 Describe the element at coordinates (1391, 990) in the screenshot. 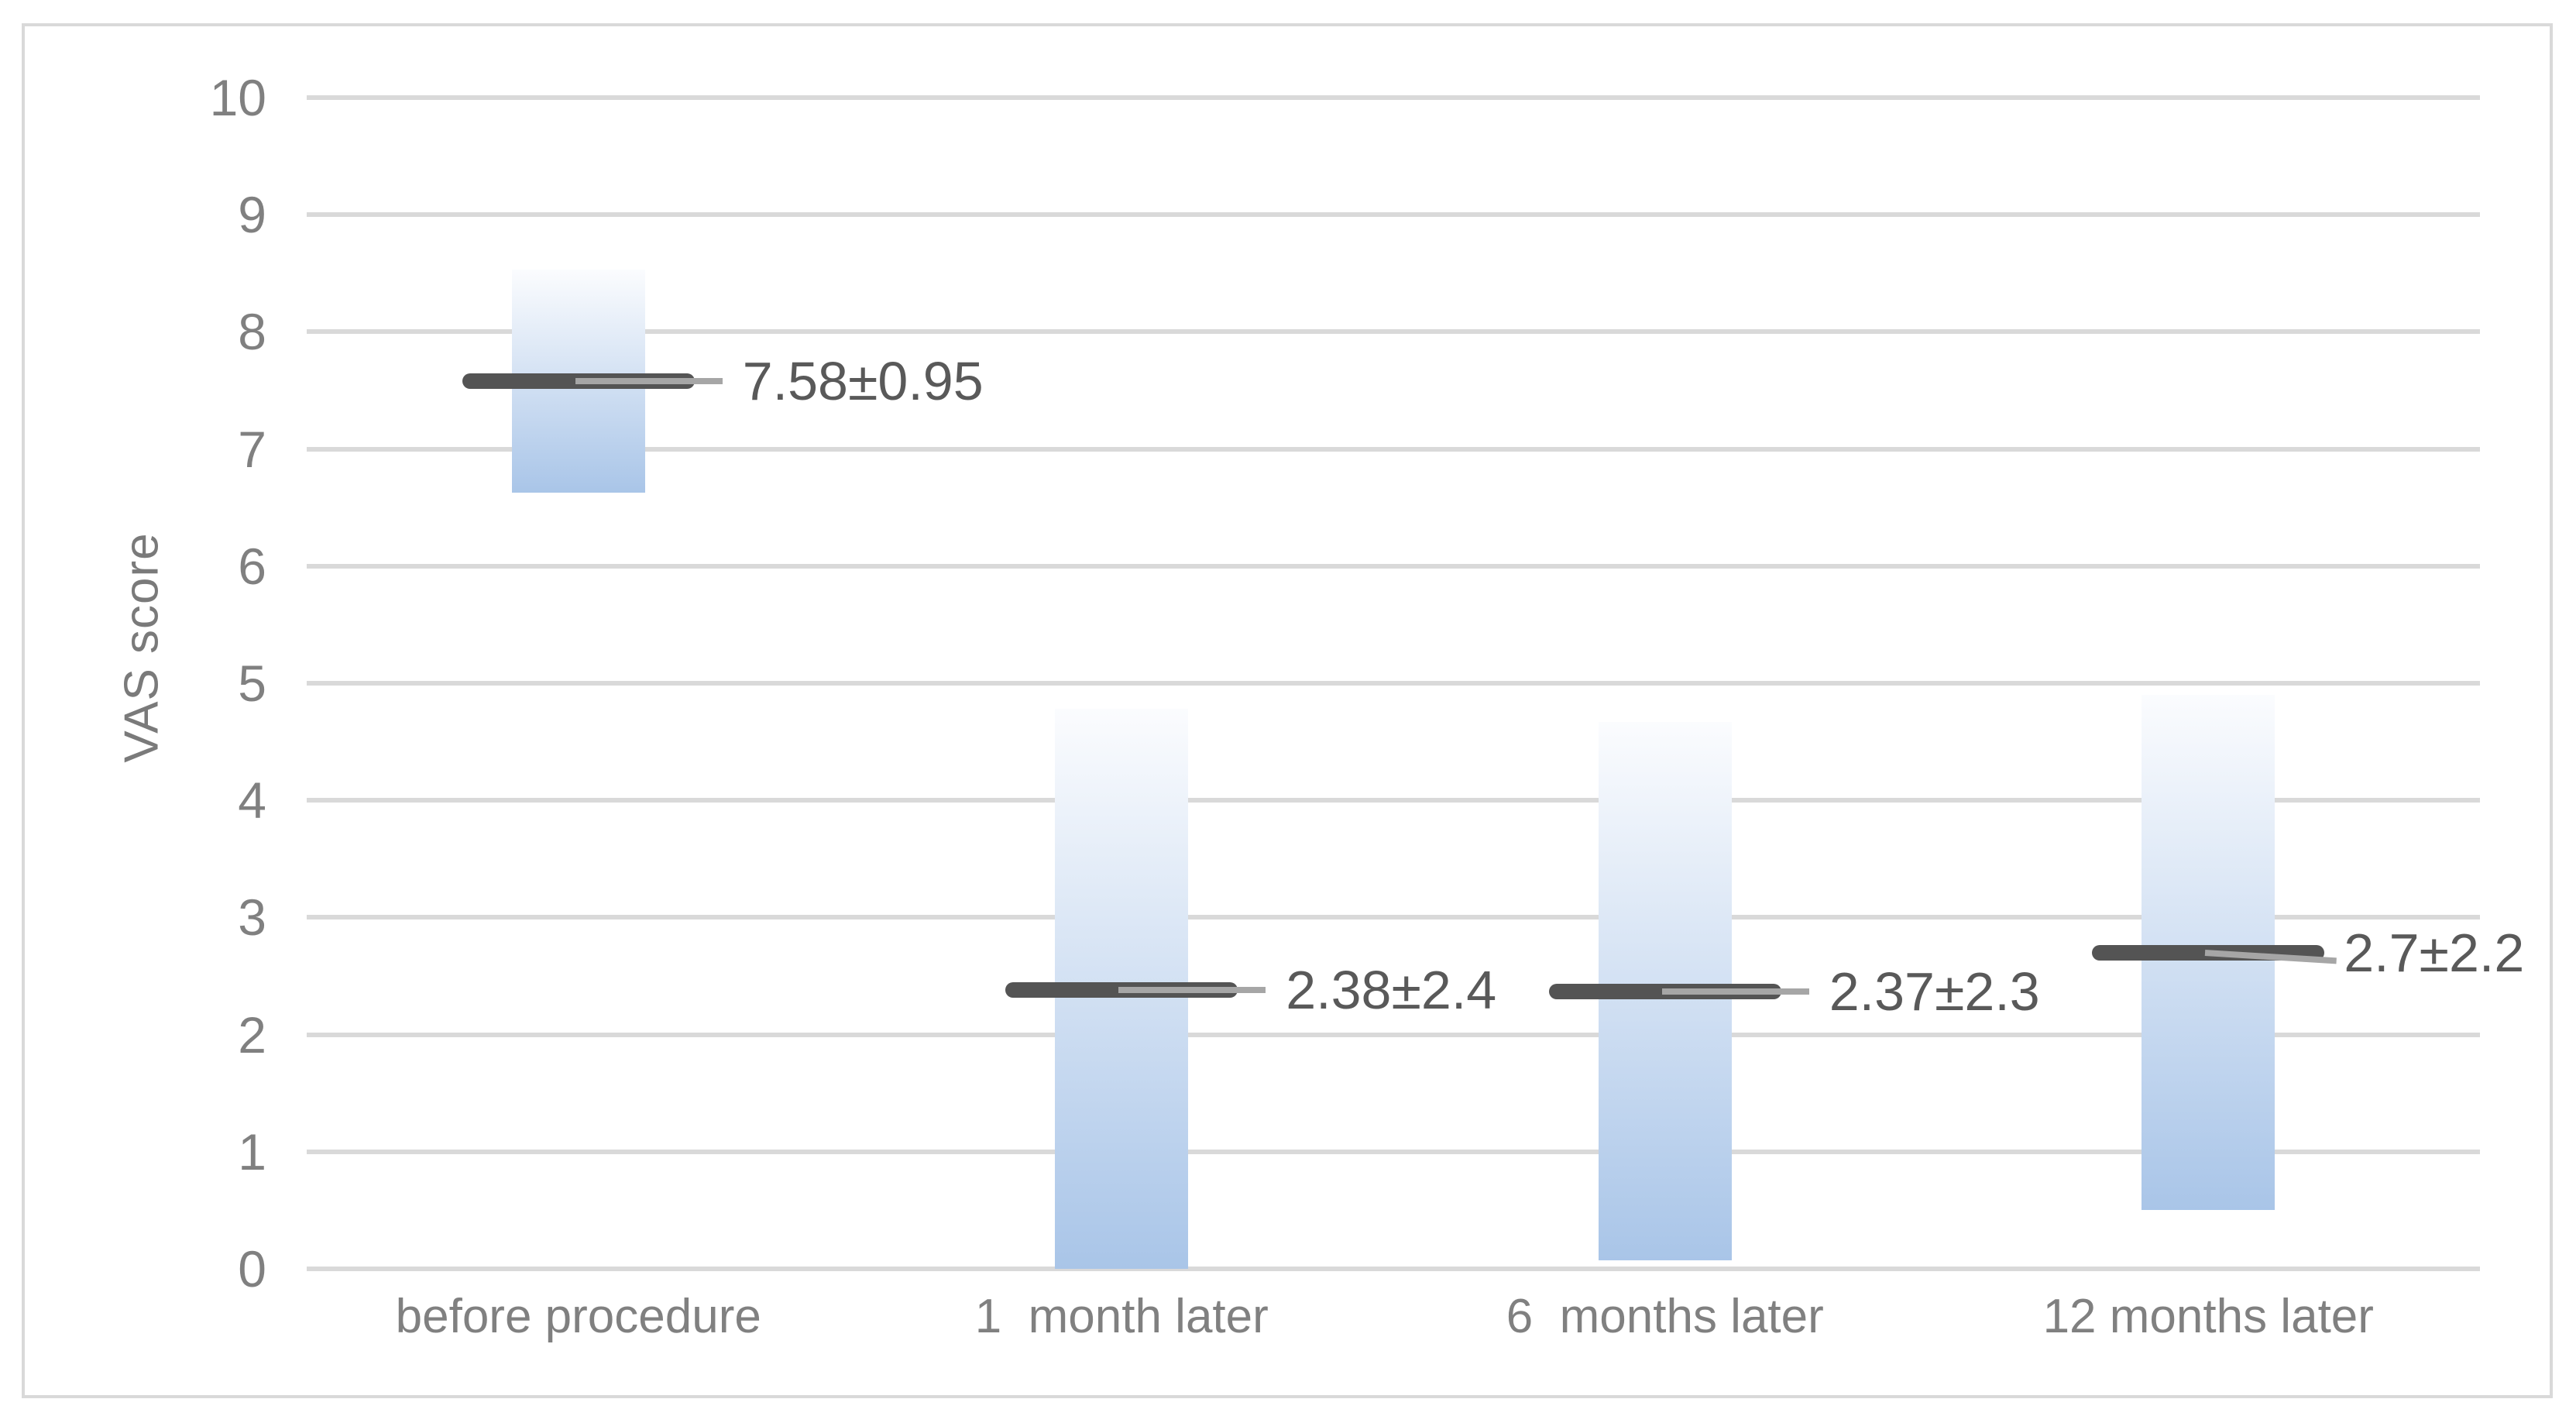

I see `value-label: 2.38±2.4` at that location.